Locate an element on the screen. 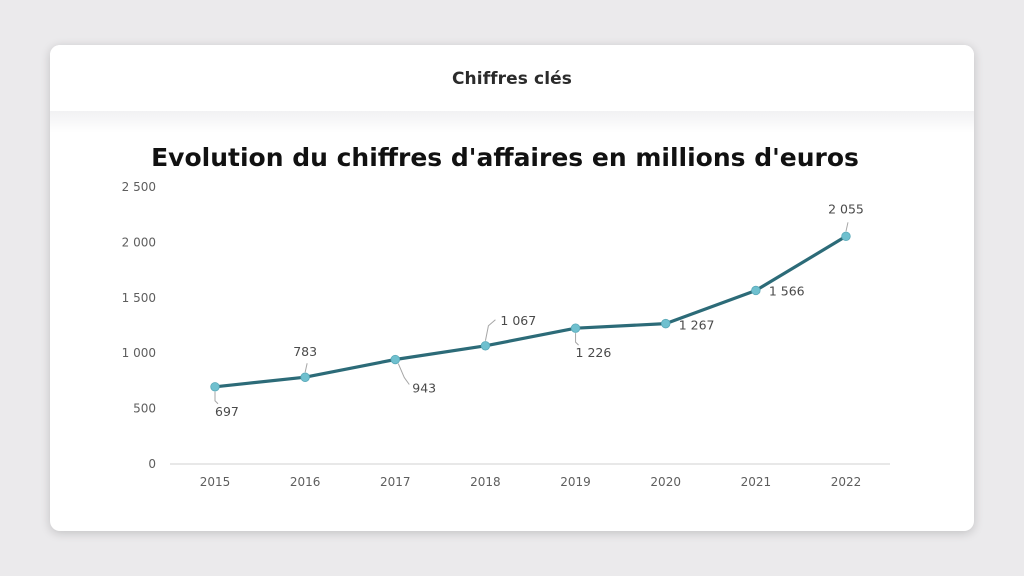  x-tick-label: 2022 is located at coordinates (846, 482).